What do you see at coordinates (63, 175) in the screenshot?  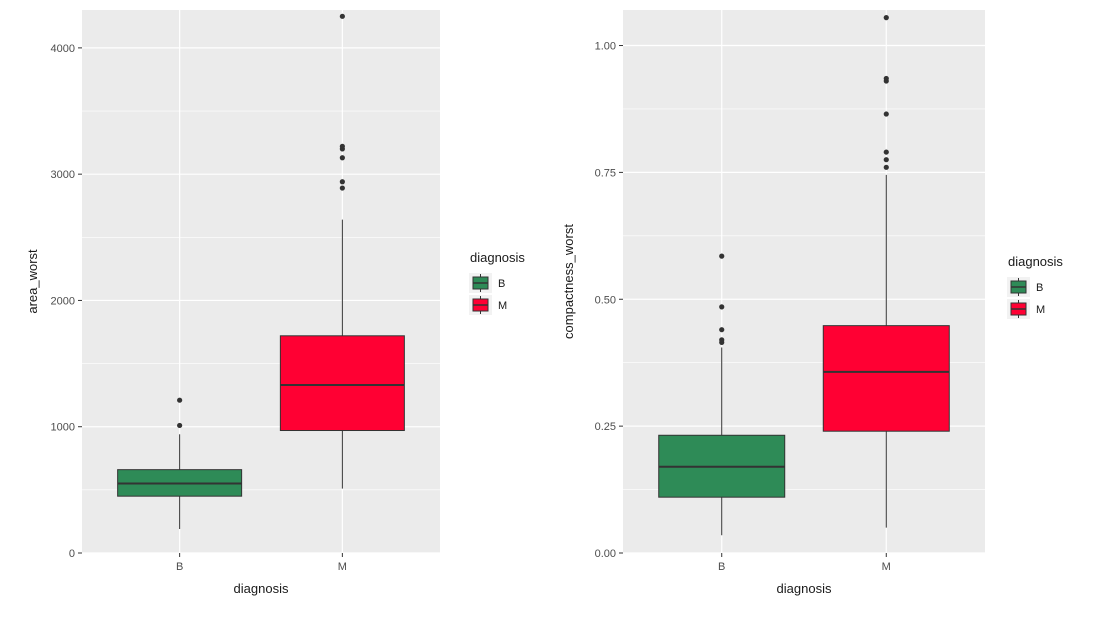 I see `y-tick-label: 3000` at bounding box center [63, 175].